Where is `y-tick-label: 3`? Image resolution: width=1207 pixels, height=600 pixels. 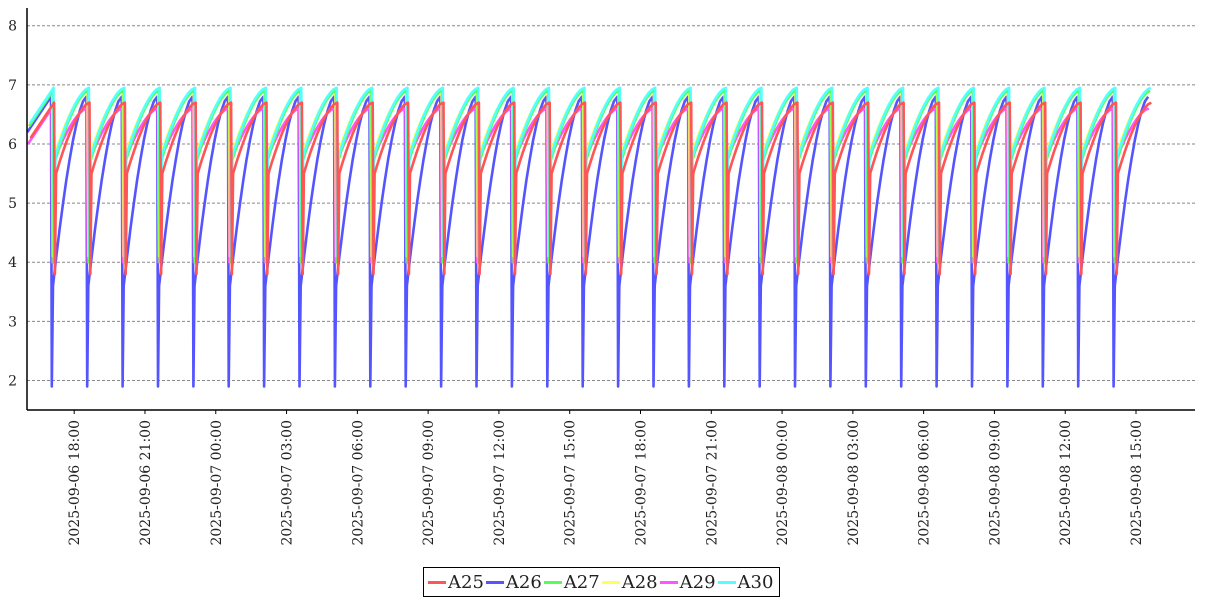
y-tick-label: 3 is located at coordinates (12, 322).